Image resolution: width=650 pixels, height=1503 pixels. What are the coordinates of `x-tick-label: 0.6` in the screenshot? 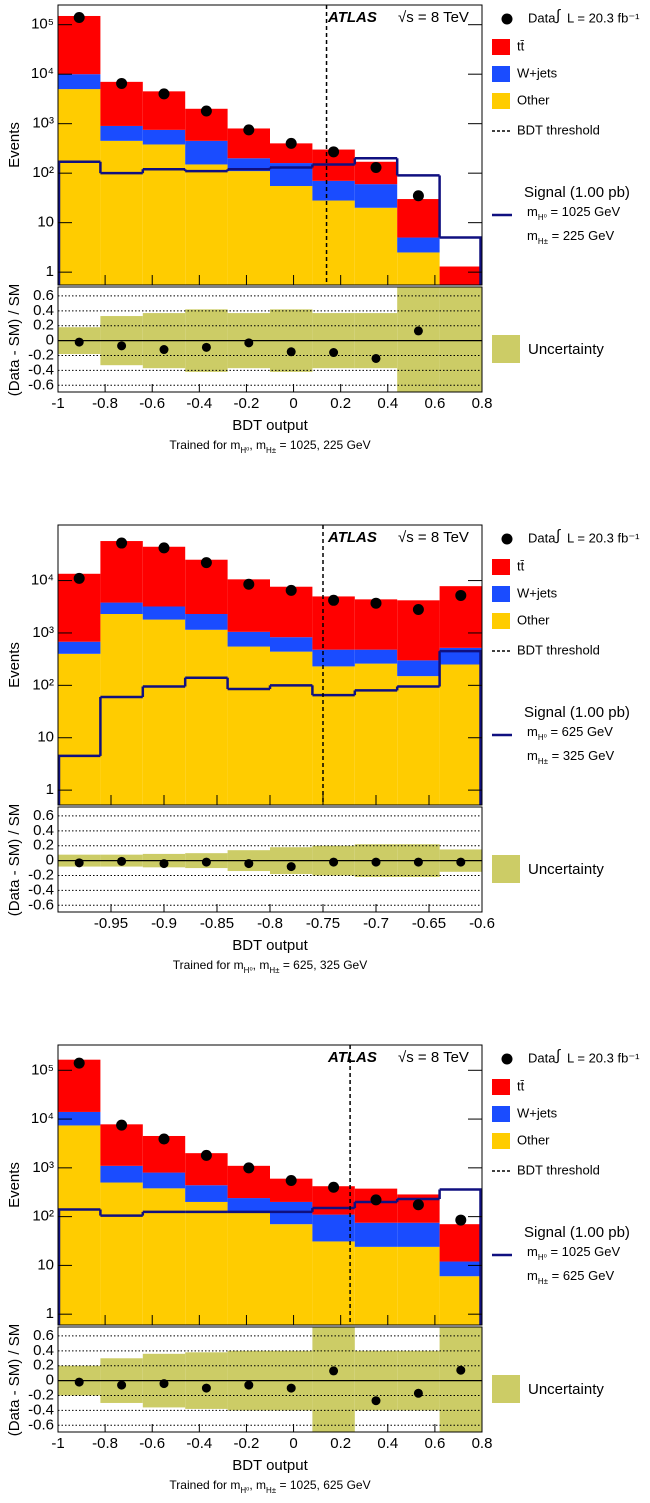 It's located at (434, 1443).